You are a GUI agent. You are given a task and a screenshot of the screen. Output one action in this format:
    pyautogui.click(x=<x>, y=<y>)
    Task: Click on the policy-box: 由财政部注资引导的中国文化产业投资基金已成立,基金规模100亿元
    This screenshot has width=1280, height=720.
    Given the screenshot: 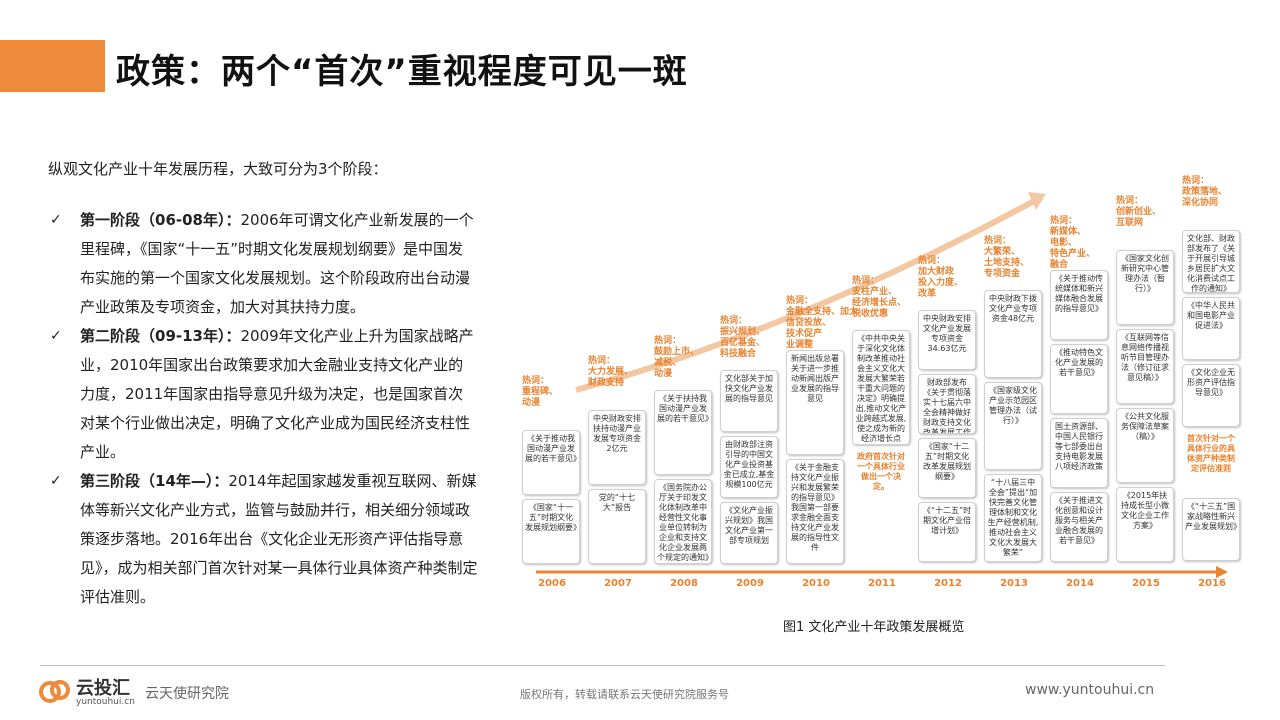 What is the action you would take?
    pyautogui.click(x=749, y=467)
    